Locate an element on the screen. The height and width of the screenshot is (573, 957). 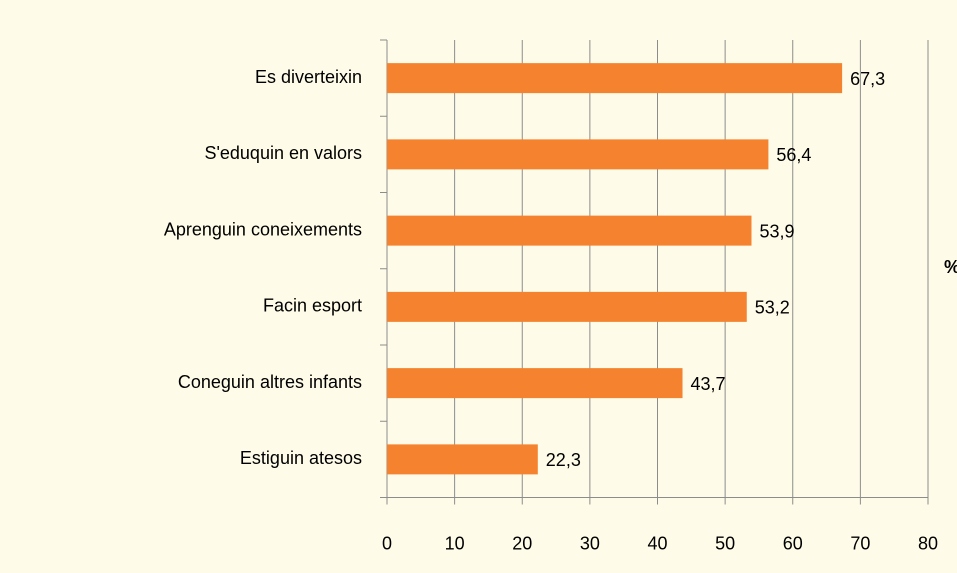
y-tick-label: Estiguin atesos is located at coordinates (301, 458).